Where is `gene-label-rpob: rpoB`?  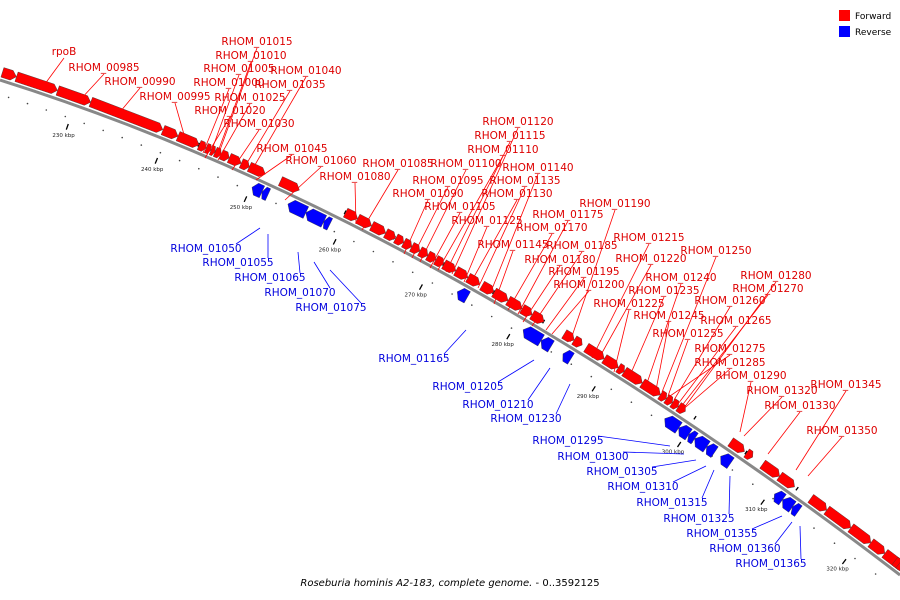 gene-label-rpob: rpoB is located at coordinates (64, 52).